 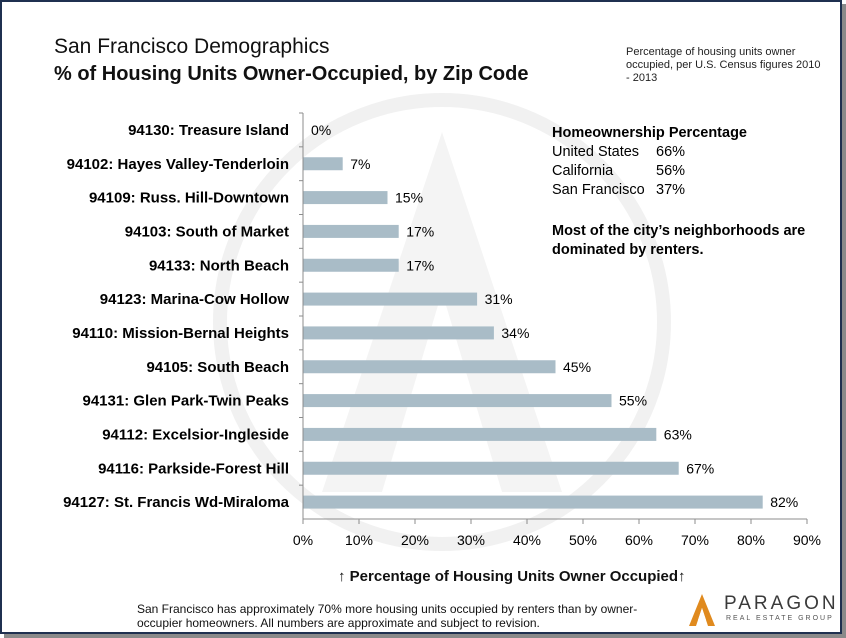 What do you see at coordinates (321, 130) in the screenshot?
I see `value-label: 0%` at bounding box center [321, 130].